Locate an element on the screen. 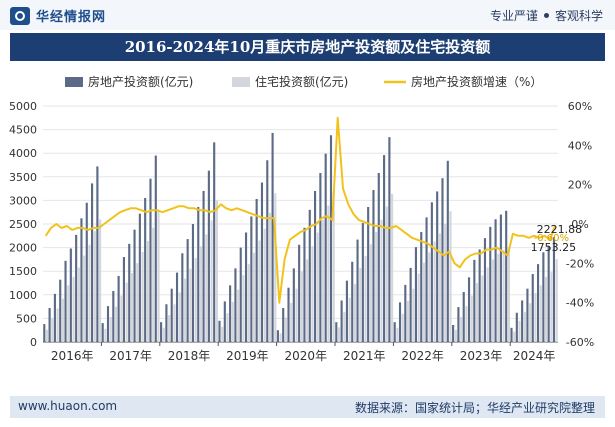 The image size is (615, 427). legend-label-3: 房地产投资额增速（%） is located at coordinates (476, 81).